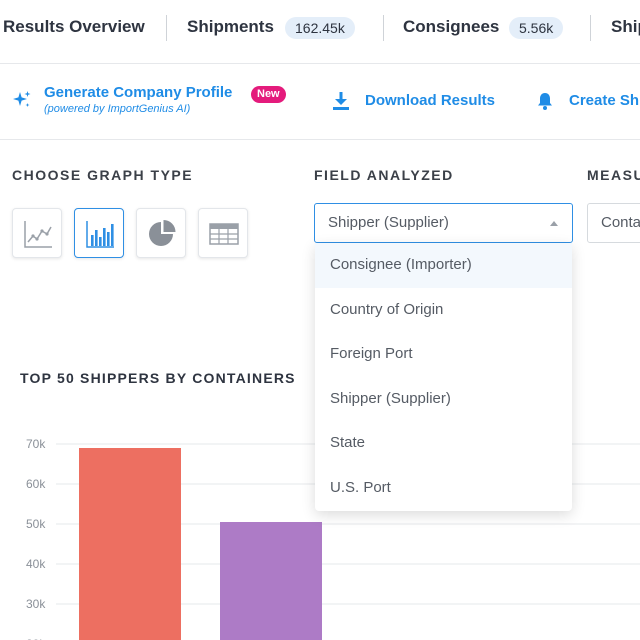 Image resolution: width=640 pixels, height=640 pixels. What do you see at coordinates (348, 442) in the screenshot?
I see `option-state: State` at bounding box center [348, 442].